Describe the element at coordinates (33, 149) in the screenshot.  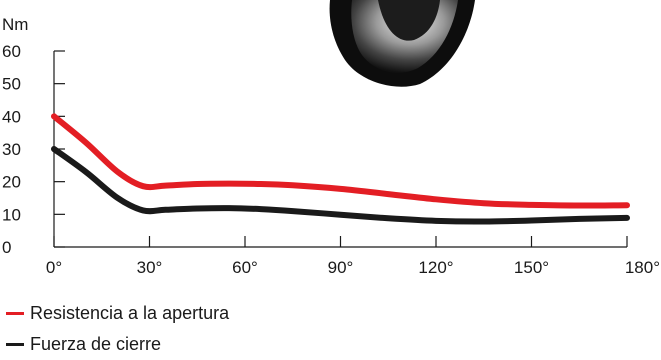
I see `y-axis-ticks: 0 10 20 30 40 50 60` at that location.